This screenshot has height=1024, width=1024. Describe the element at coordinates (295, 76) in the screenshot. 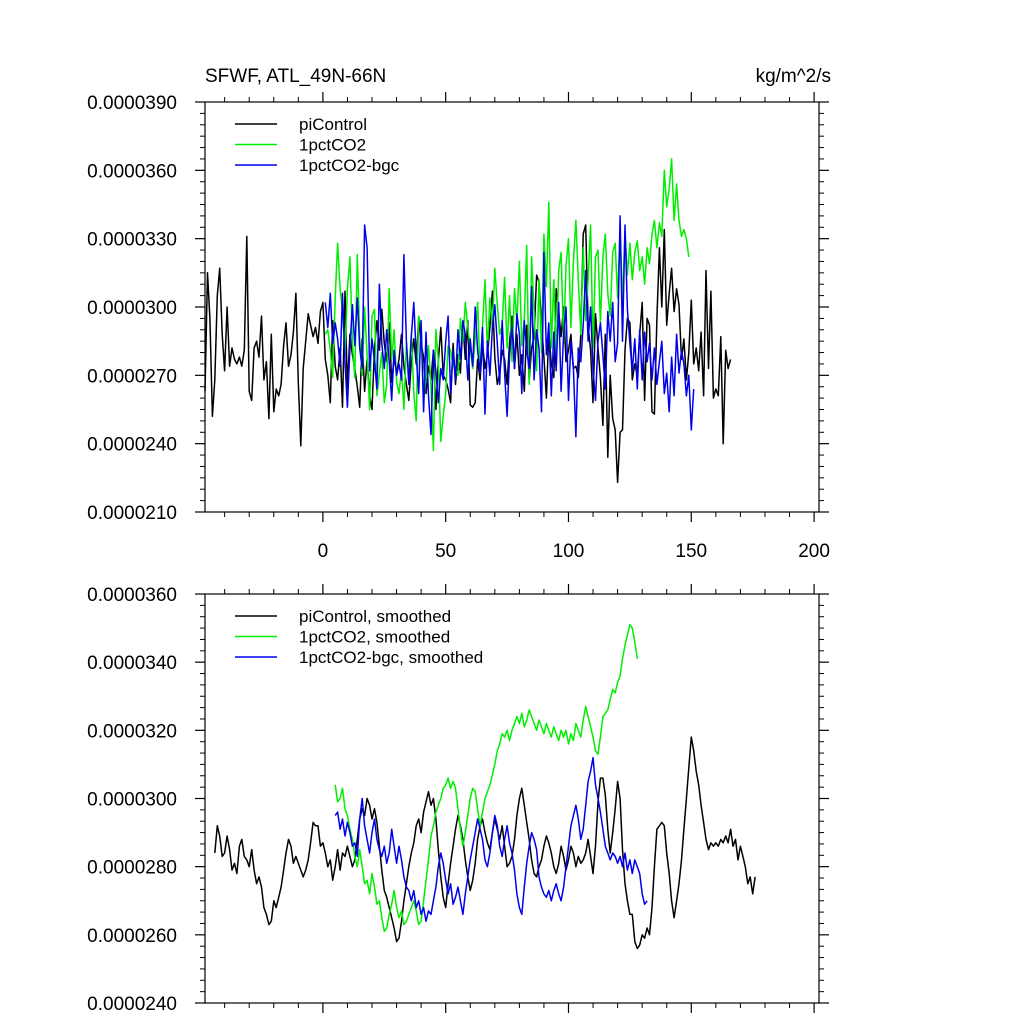

I see `figure-title: SFWF, ATL_49N-66N` at that location.